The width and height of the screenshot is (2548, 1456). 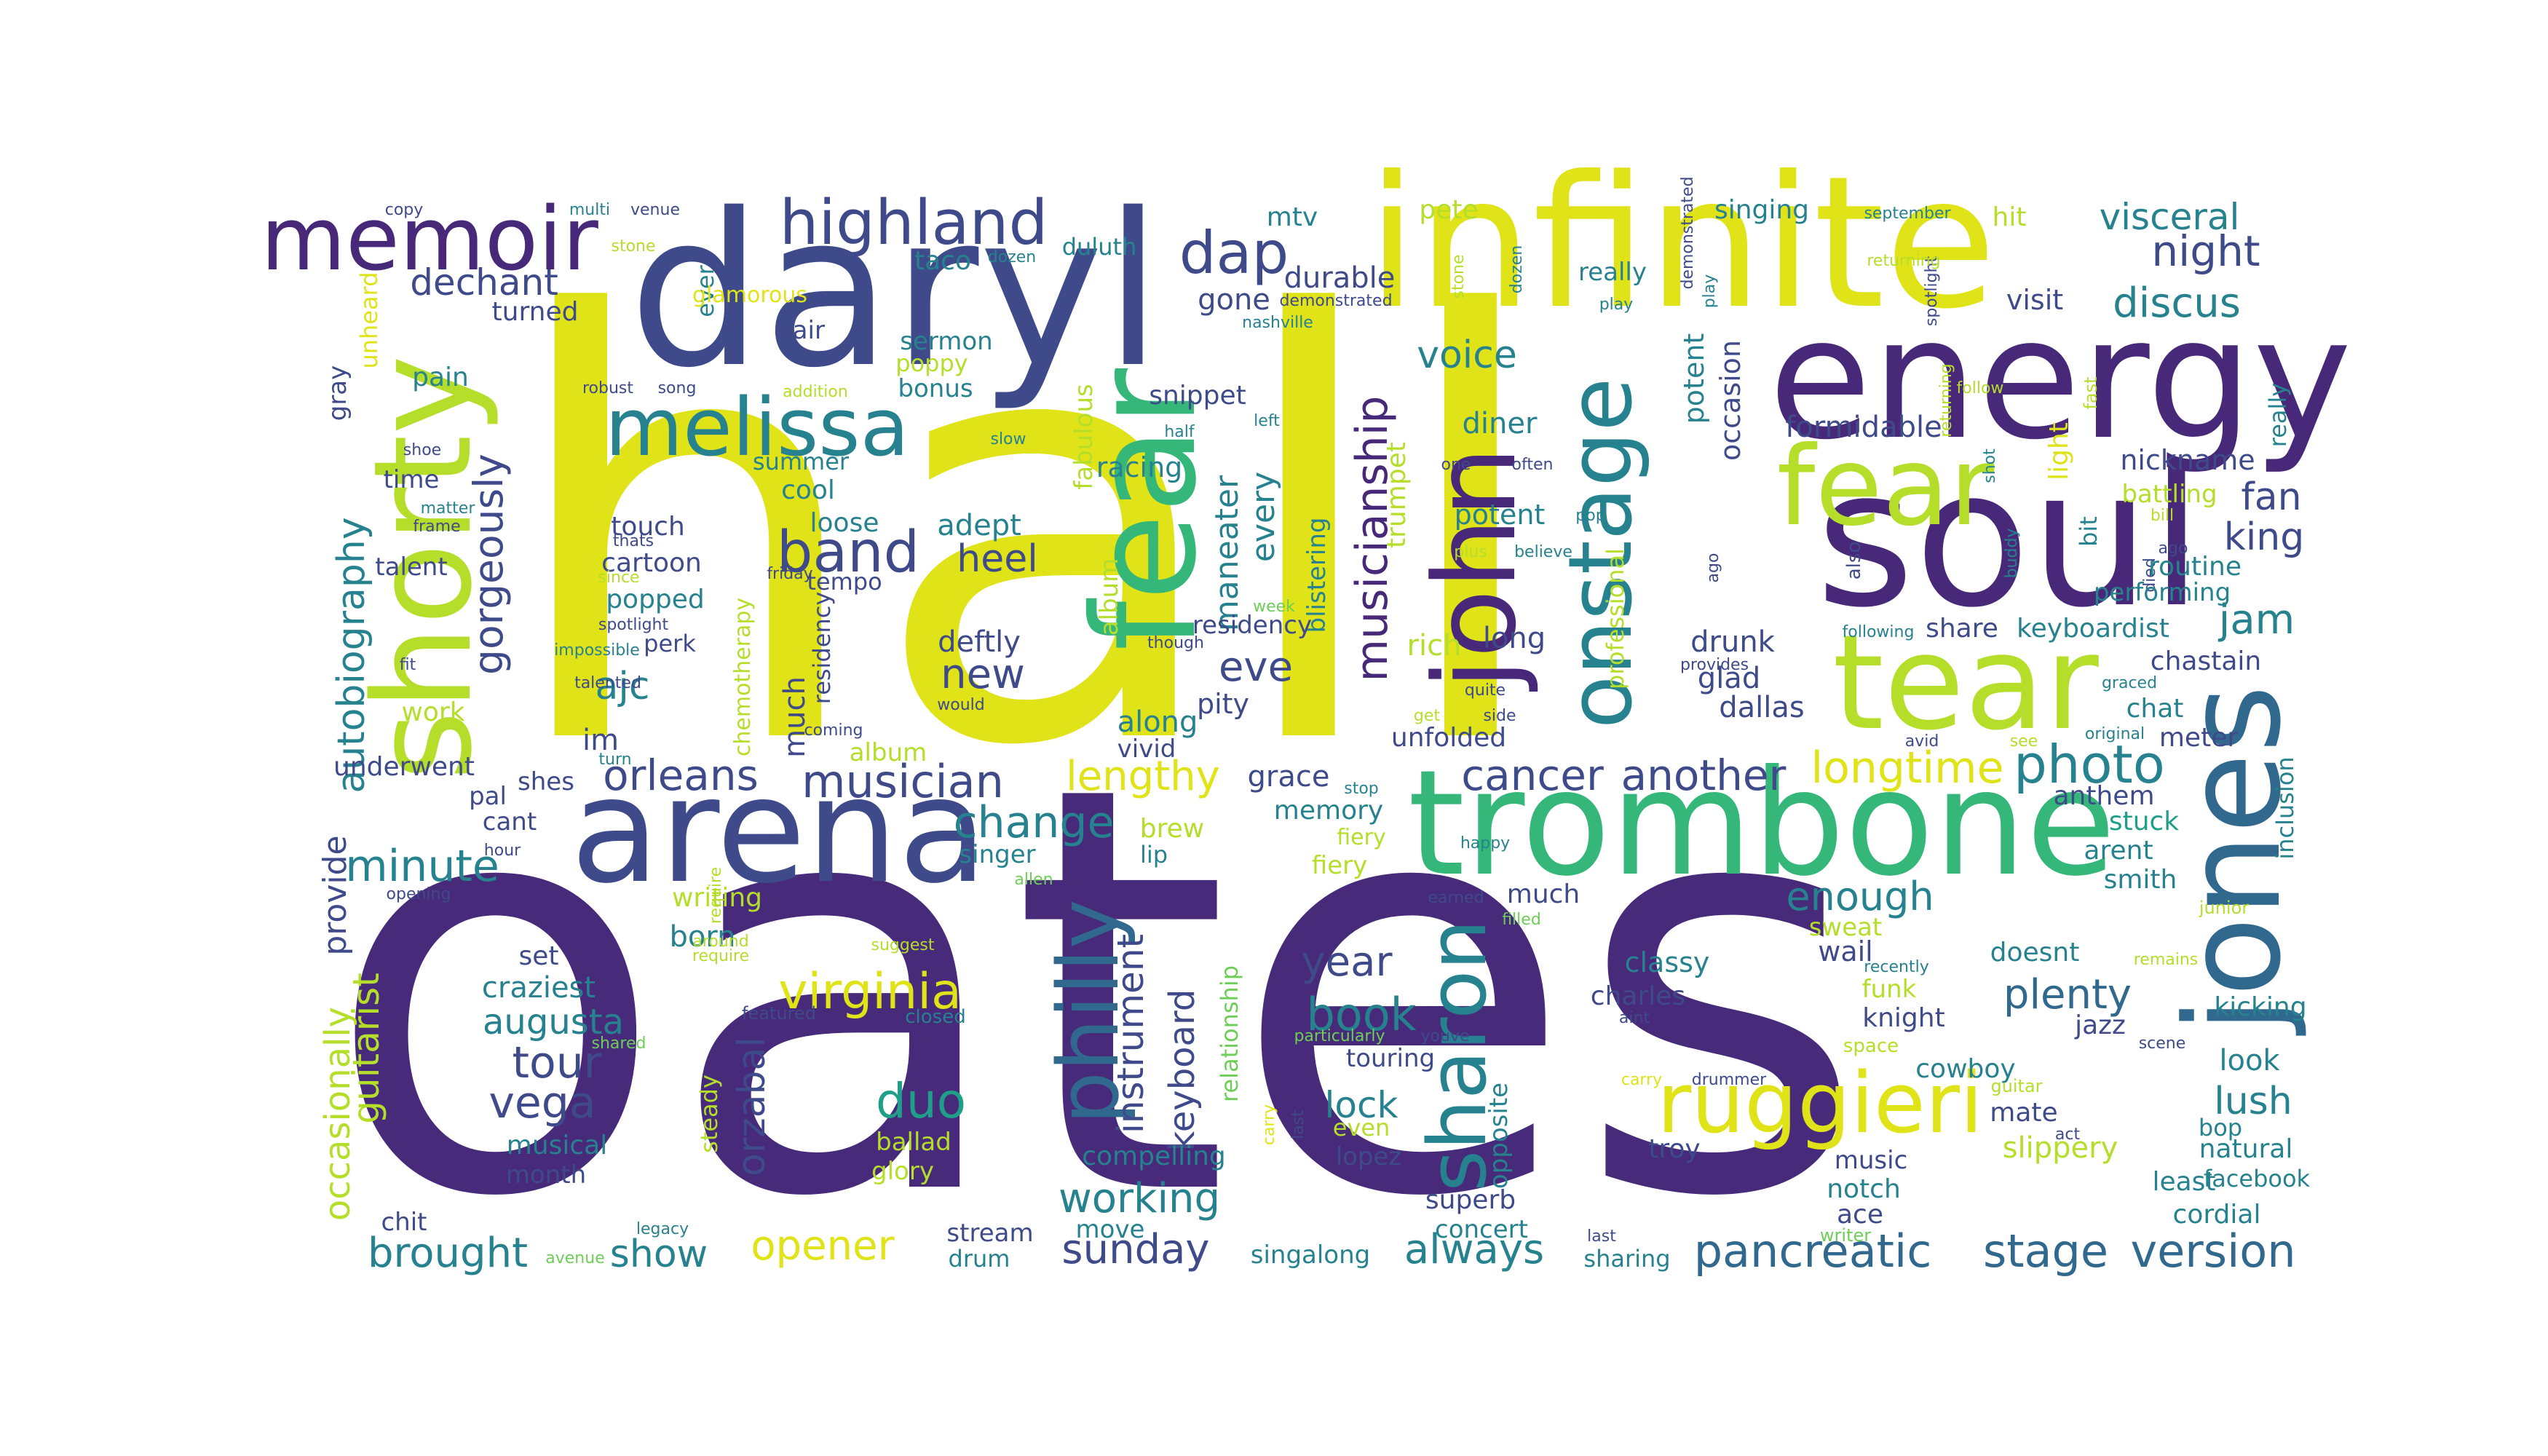 I want to click on word-durable: snippet, so click(x=1197, y=396).